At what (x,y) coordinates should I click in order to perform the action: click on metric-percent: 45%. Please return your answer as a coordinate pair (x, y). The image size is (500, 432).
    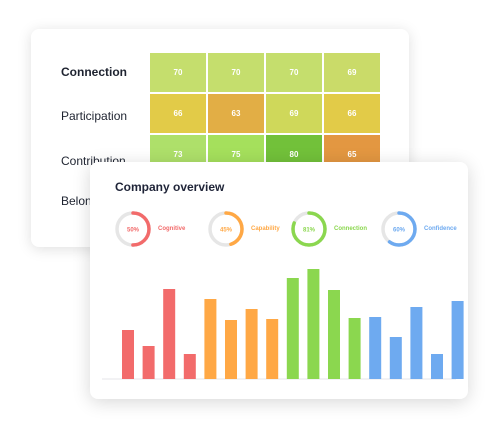
    Looking at the image, I should click on (226, 231).